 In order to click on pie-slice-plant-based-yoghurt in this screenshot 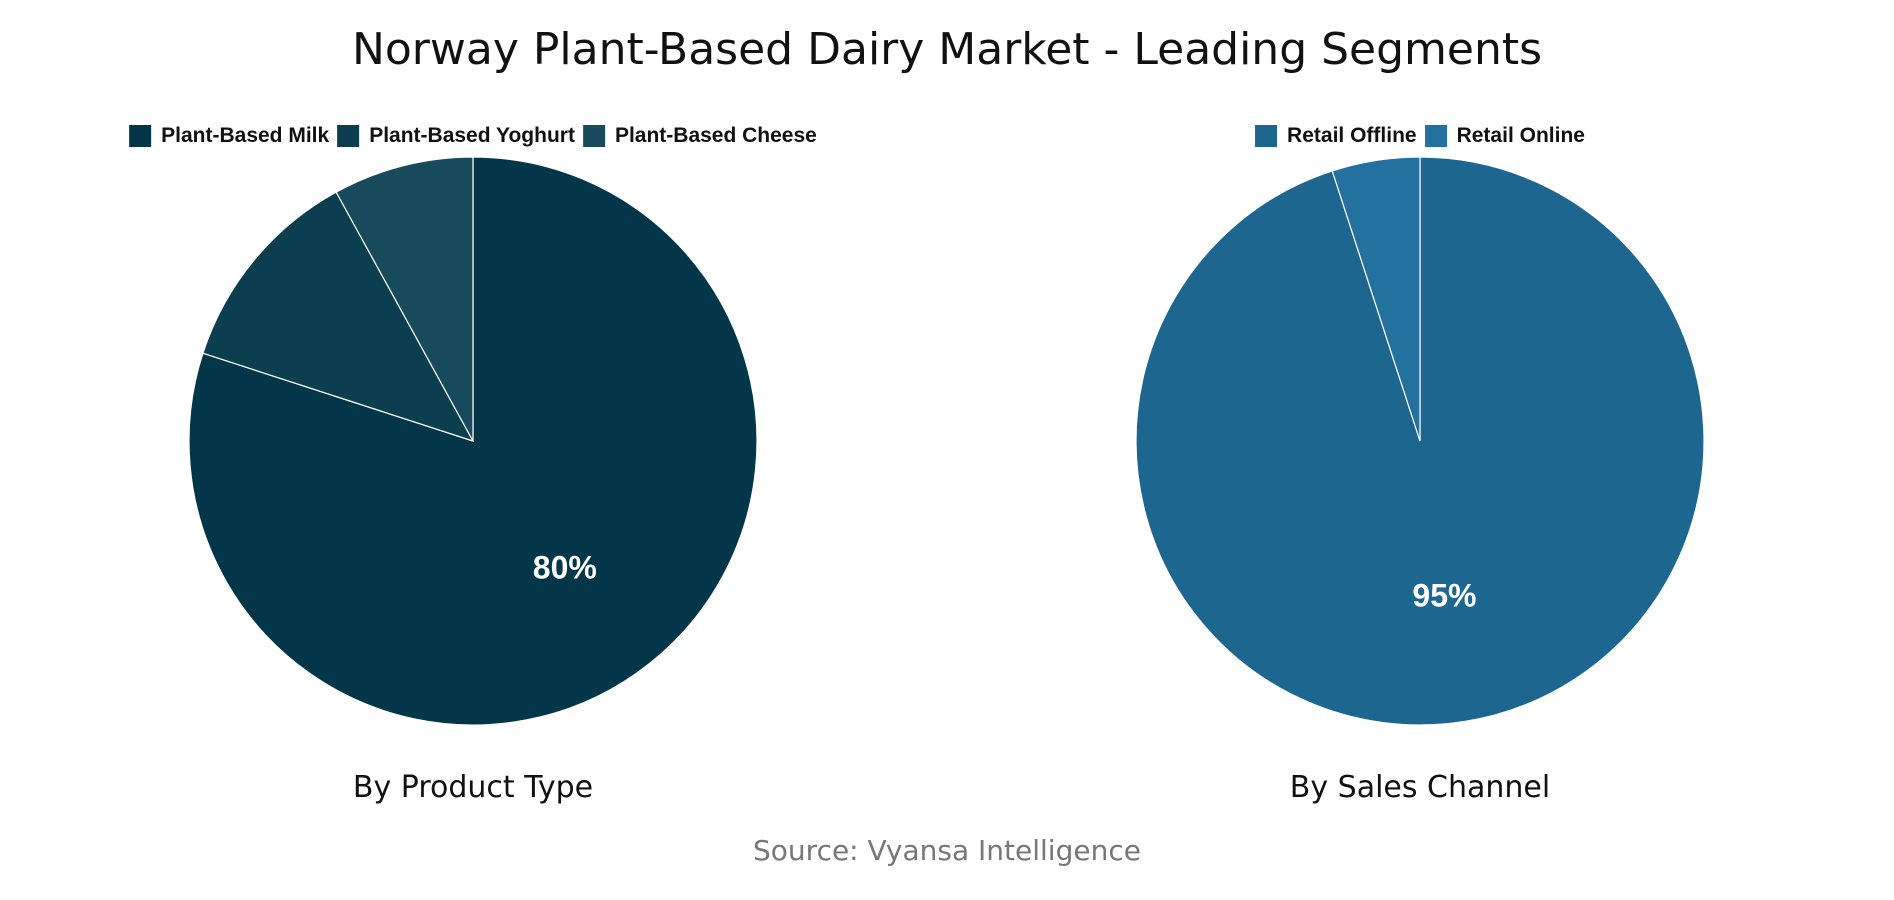, I will do `click(338, 317)`.